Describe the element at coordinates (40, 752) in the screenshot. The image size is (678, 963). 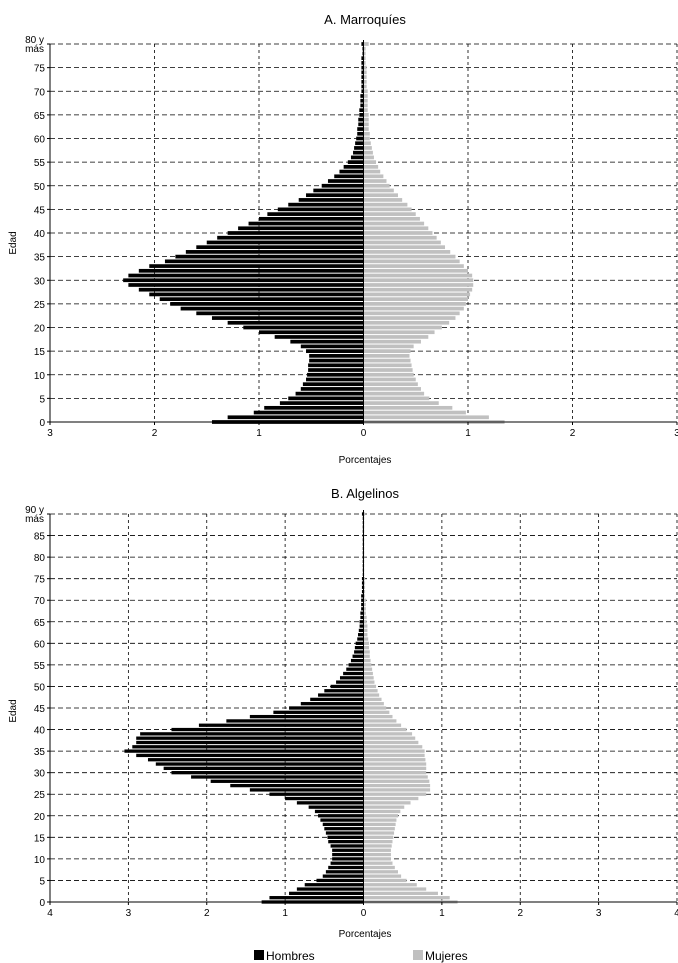
I see `y-tick-label: 35` at that location.